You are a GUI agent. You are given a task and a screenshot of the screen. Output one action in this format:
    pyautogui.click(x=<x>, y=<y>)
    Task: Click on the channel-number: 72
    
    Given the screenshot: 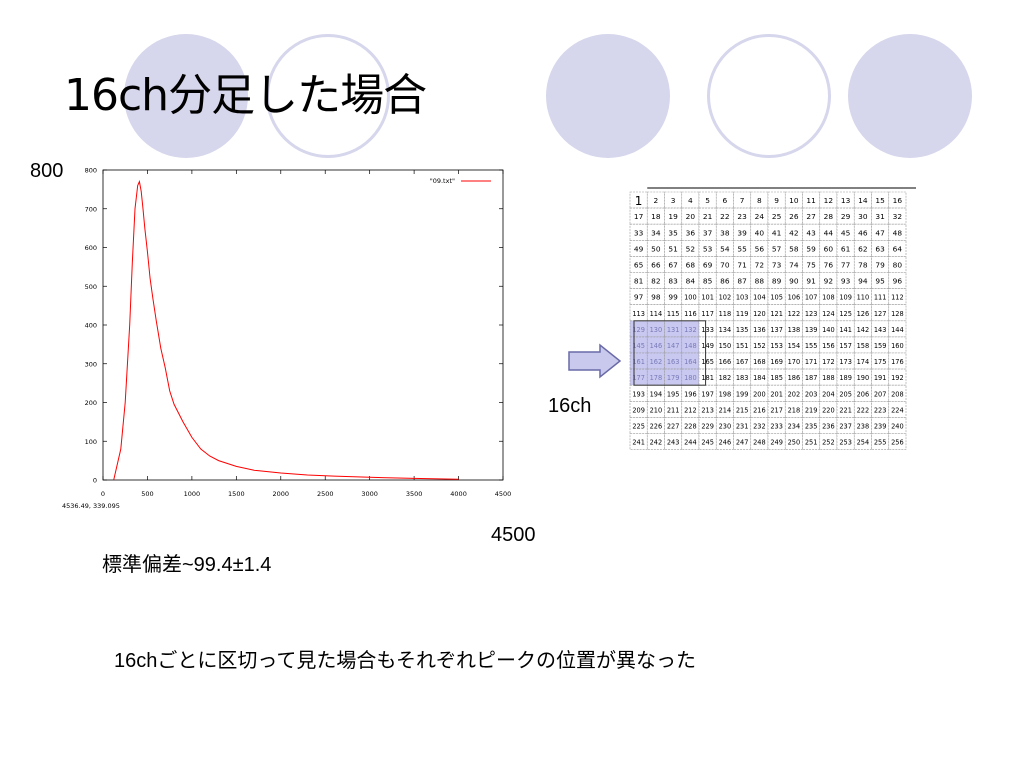 What is the action you would take?
    pyautogui.click(x=759, y=264)
    